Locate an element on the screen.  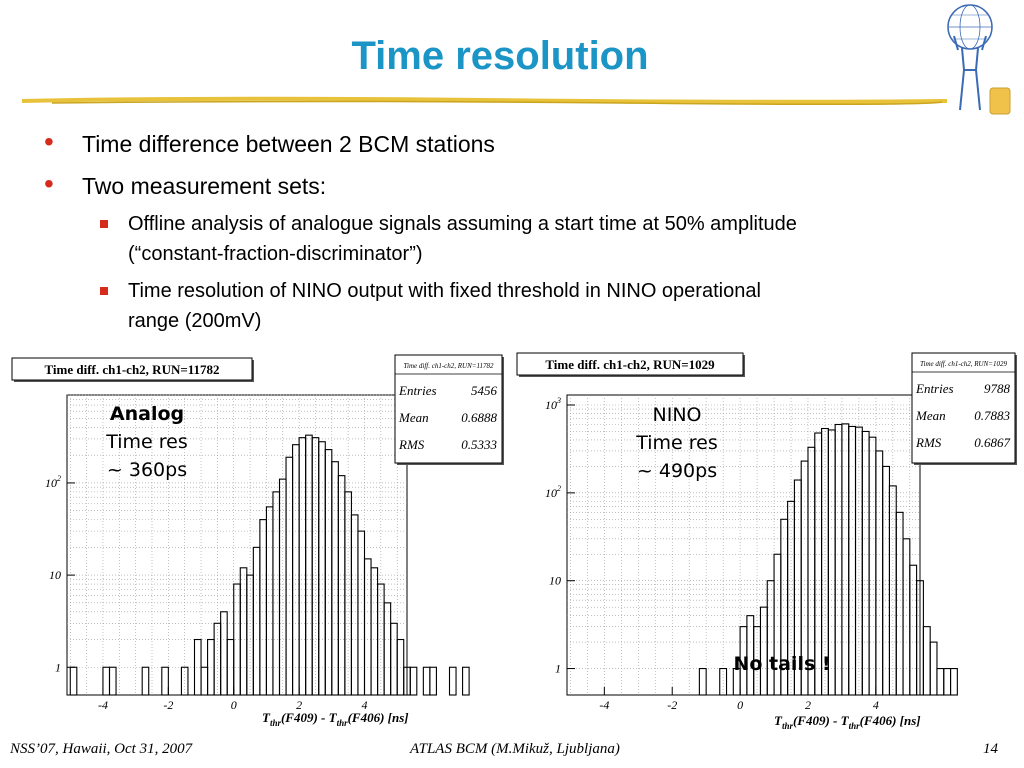
annotation-text: Analog is located at coordinates (147, 414).